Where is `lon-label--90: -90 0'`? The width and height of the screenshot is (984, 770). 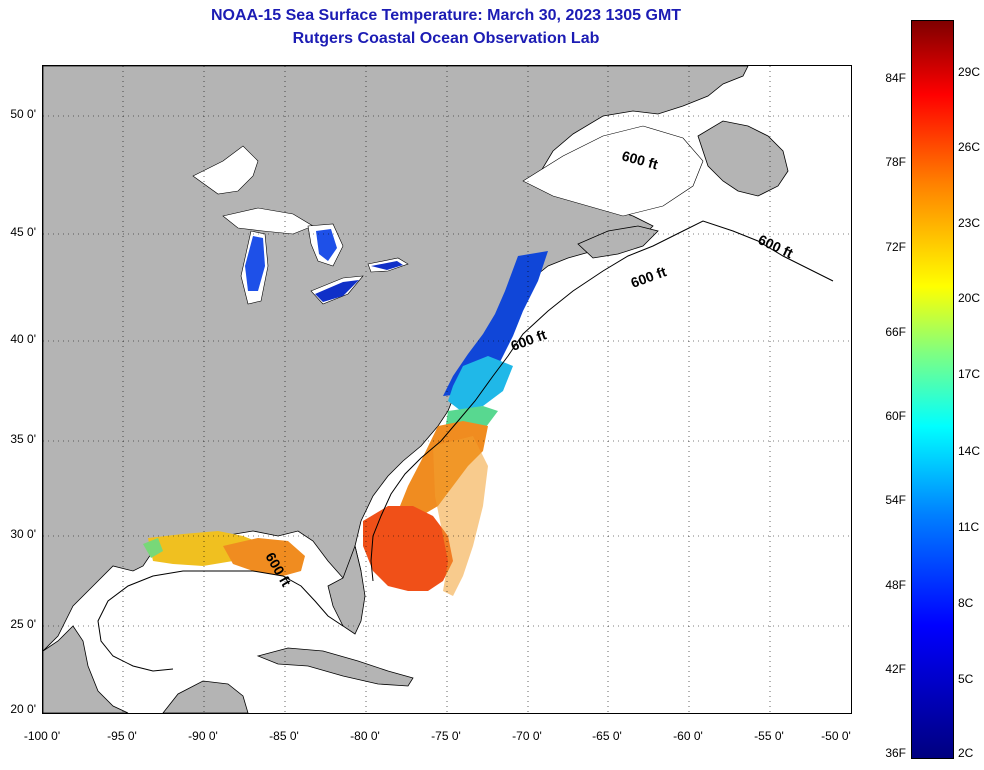
lon-label--90: -90 0' is located at coordinates (203, 736).